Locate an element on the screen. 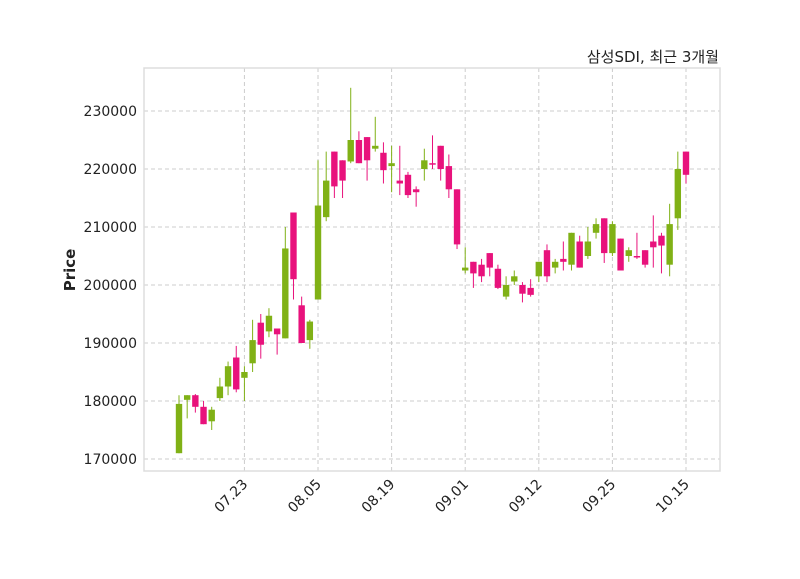 This screenshot has height=579, width=800. x-tick-labels: 07.23 08.05 08.19 09.01 09.12 09.25 10.15 is located at coordinates (452, 497).